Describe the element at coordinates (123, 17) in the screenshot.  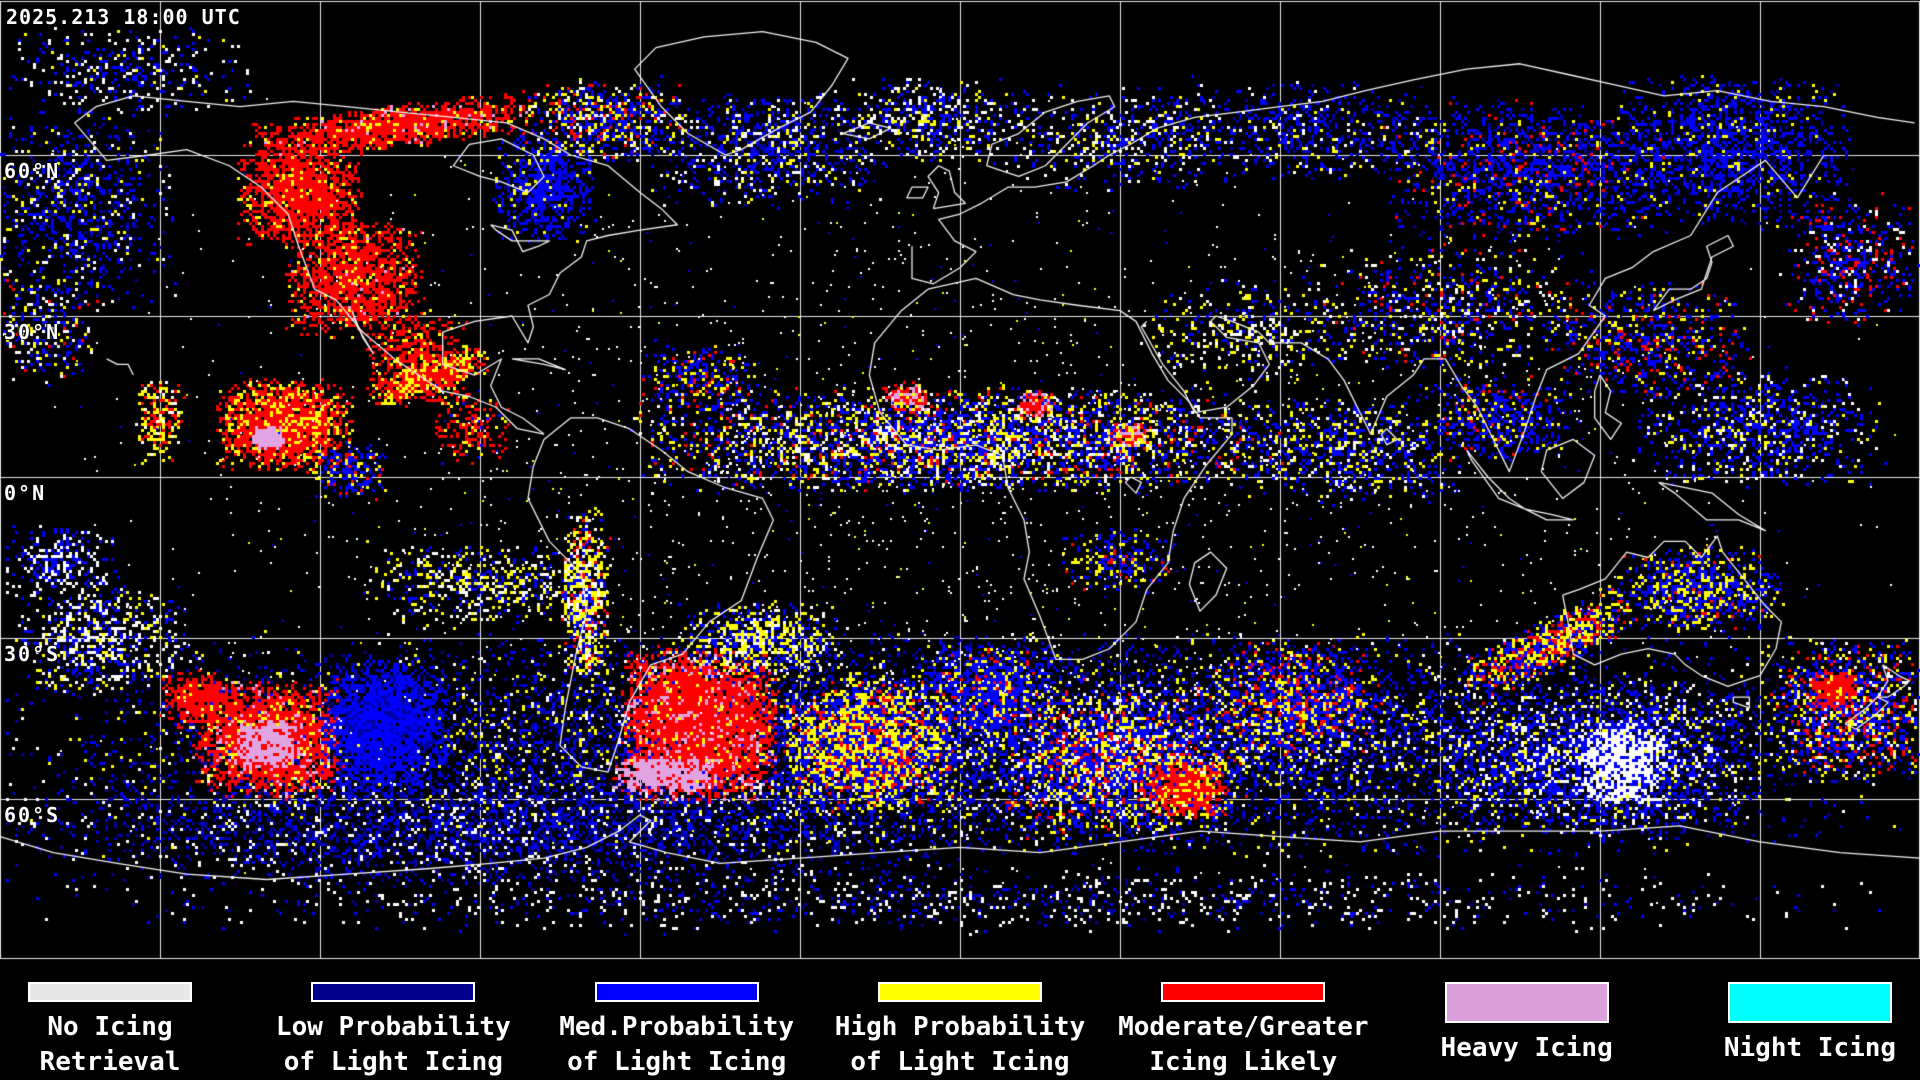
I see `timestamp: 2025.213 18:00 UTC` at that location.